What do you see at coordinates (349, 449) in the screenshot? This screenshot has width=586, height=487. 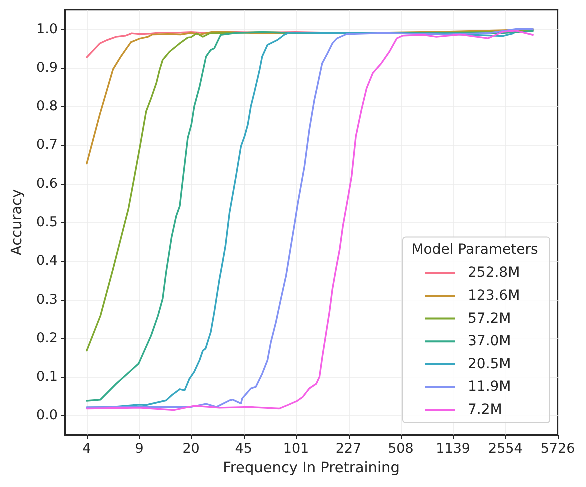 I see `x-tick-label: 227` at bounding box center [349, 449].